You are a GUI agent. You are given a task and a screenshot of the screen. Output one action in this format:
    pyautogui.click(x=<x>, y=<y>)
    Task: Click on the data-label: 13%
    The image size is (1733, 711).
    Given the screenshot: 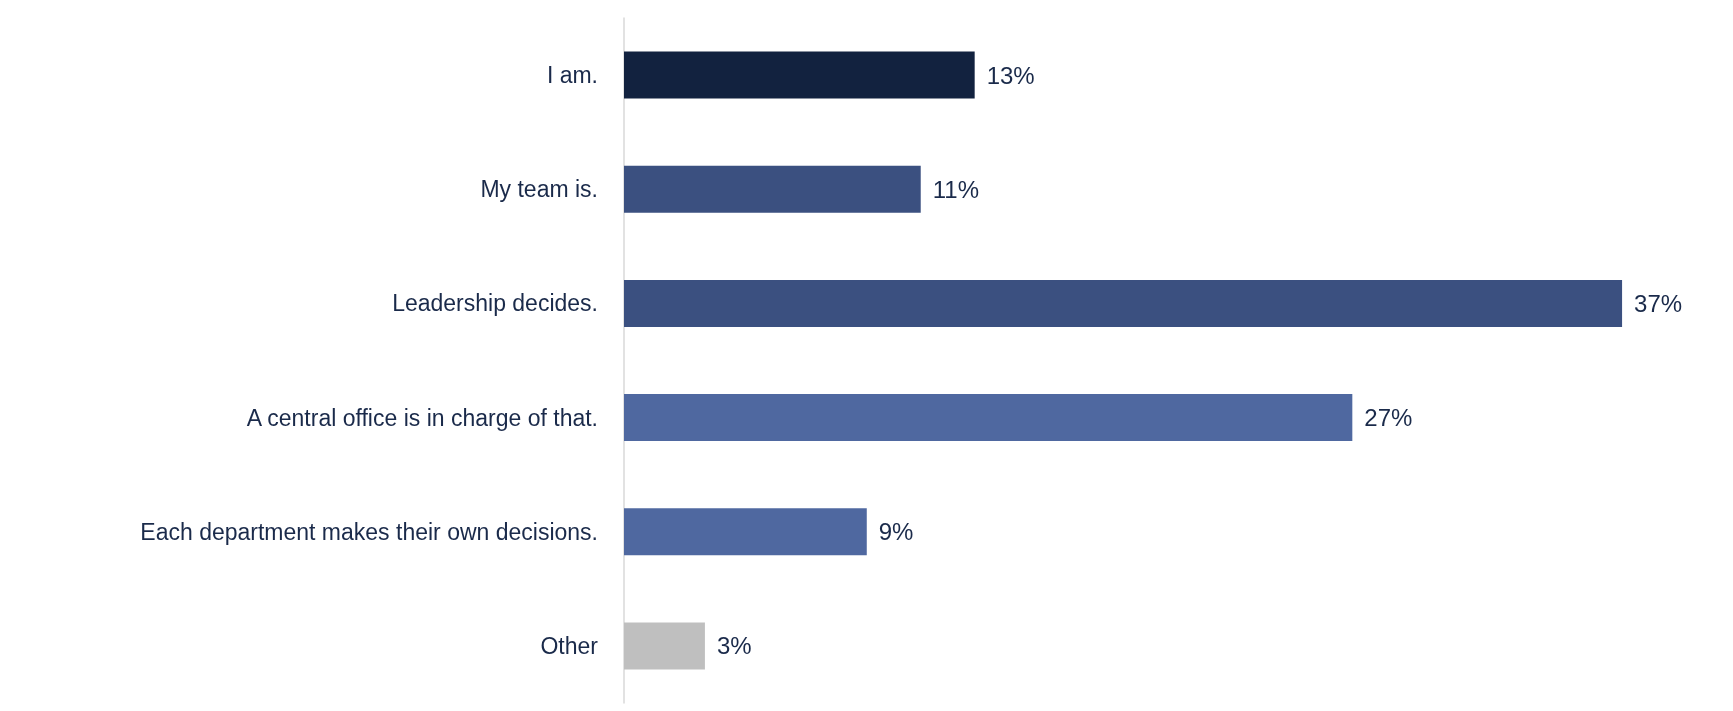 What is the action you would take?
    pyautogui.click(x=1010, y=75)
    